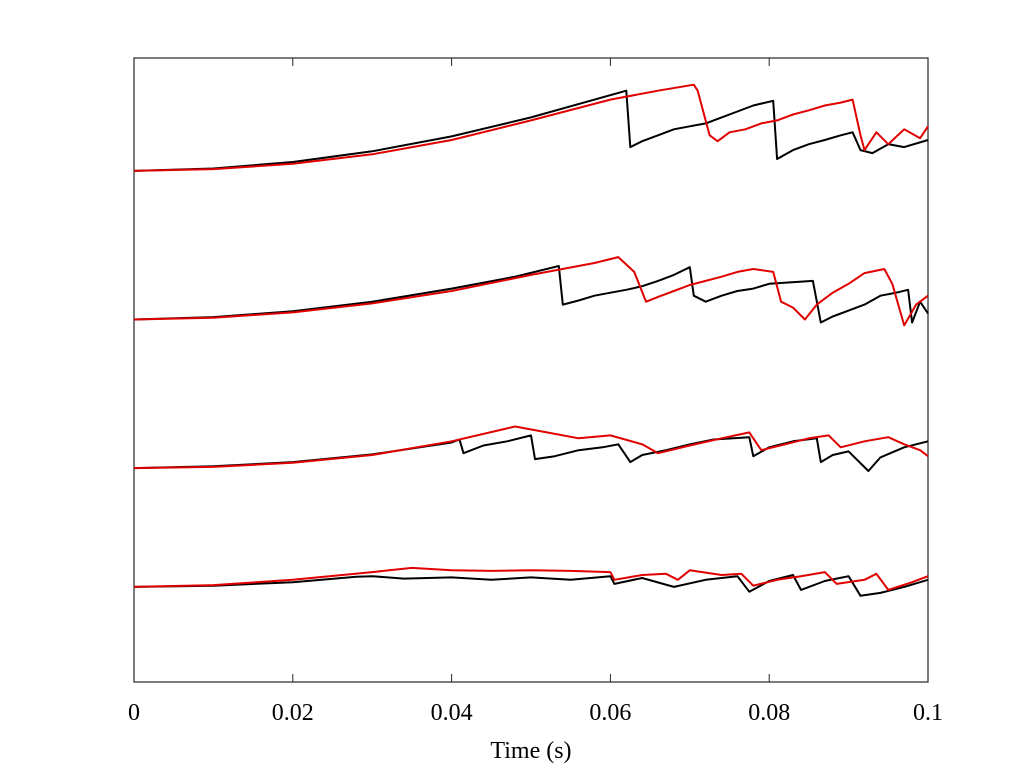 This screenshot has width=1024, height=768. What do you see at coordinates (134, 713) in the screenshot?
I see `x-tick-label: 0` at bounding box center [134, 713].